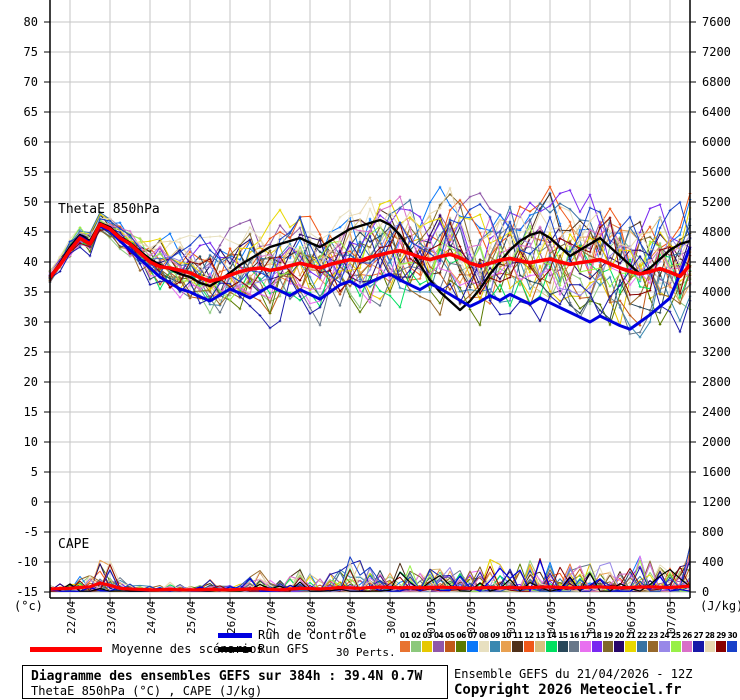  Describe the element at coordinates (686, 641) in the screenshot. I see `pert-key-item: 26` at that location.